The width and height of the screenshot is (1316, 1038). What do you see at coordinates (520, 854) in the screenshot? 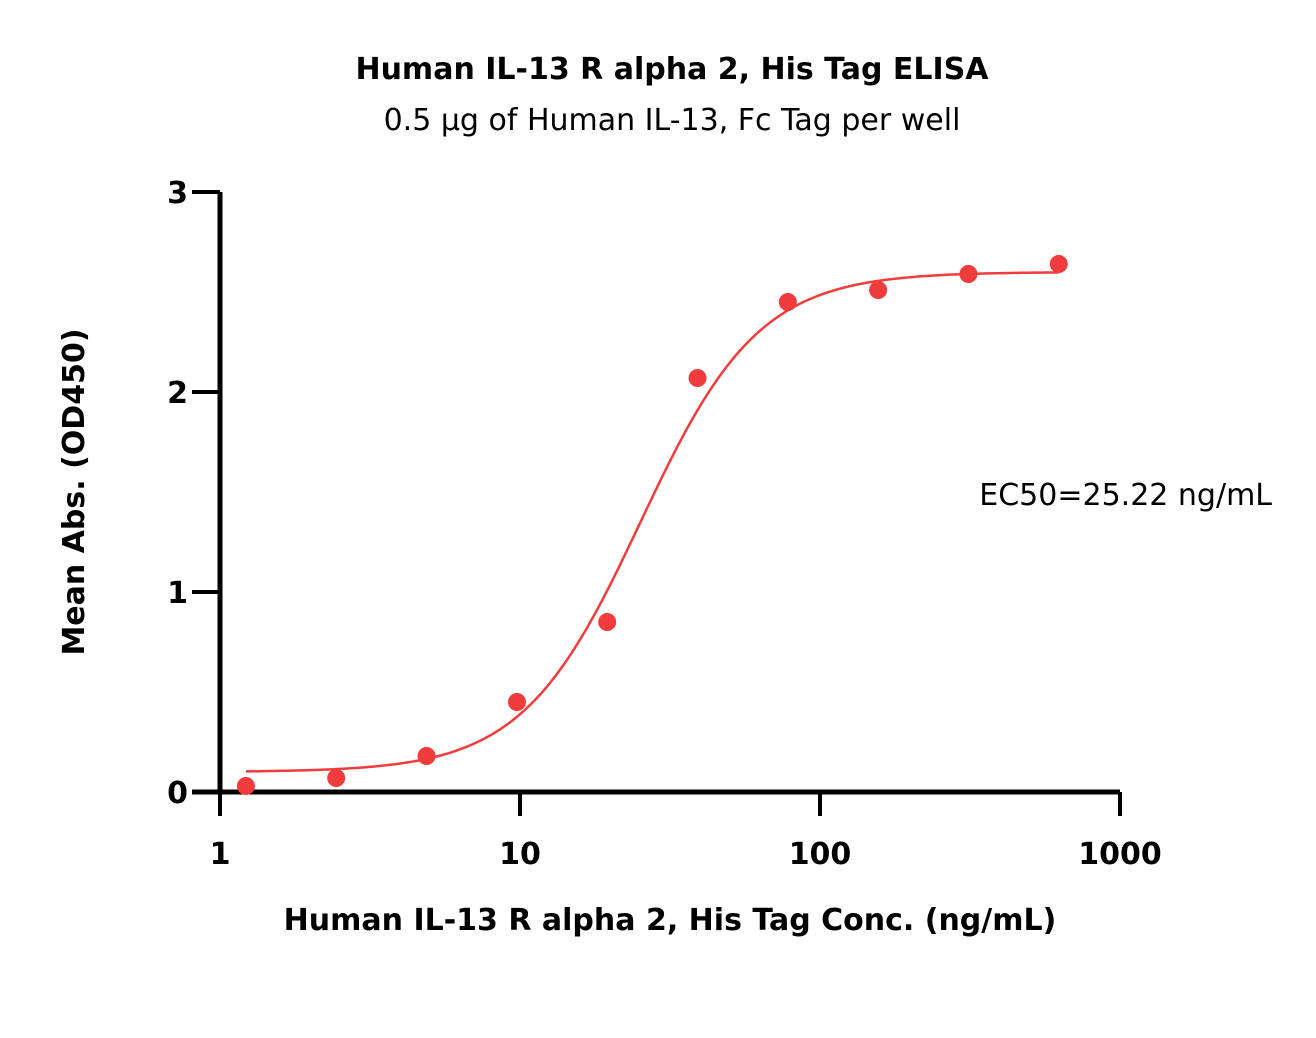
I see `x-tick-label: 10` at bounding box center [520, 854].